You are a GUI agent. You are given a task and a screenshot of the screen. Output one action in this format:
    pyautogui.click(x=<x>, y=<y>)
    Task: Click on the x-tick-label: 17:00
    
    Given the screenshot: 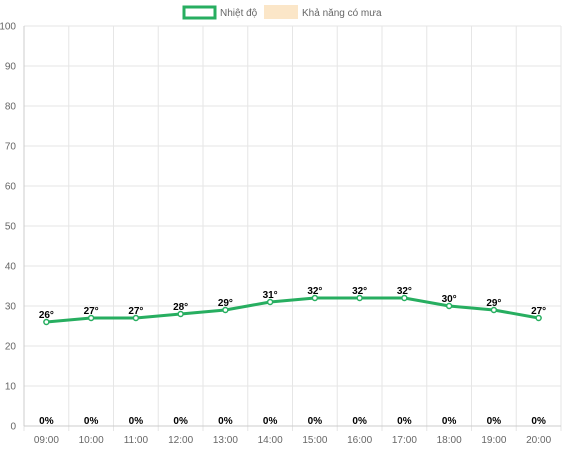 What is the action you would take?
    pyautogui.click(x=404, y=440)
    